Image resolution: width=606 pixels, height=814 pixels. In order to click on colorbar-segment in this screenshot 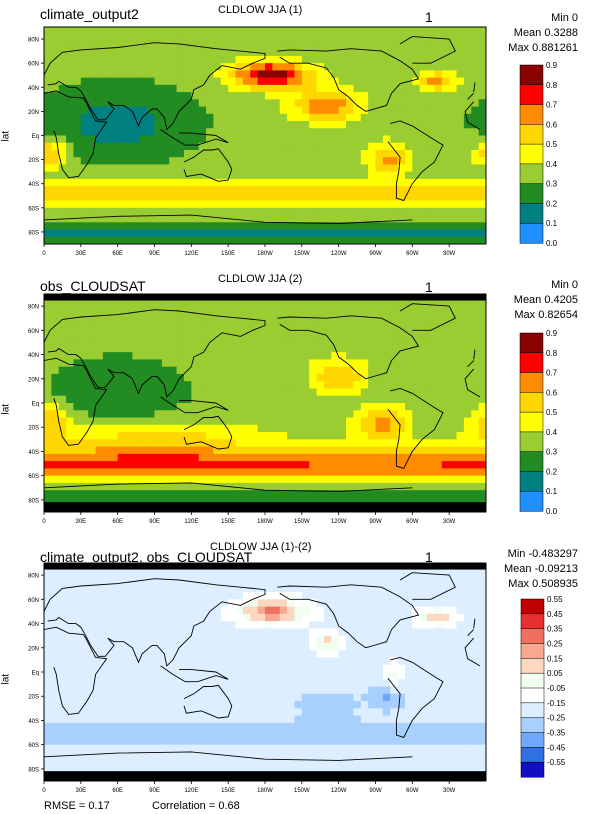, I will do `click(531, 382)`.